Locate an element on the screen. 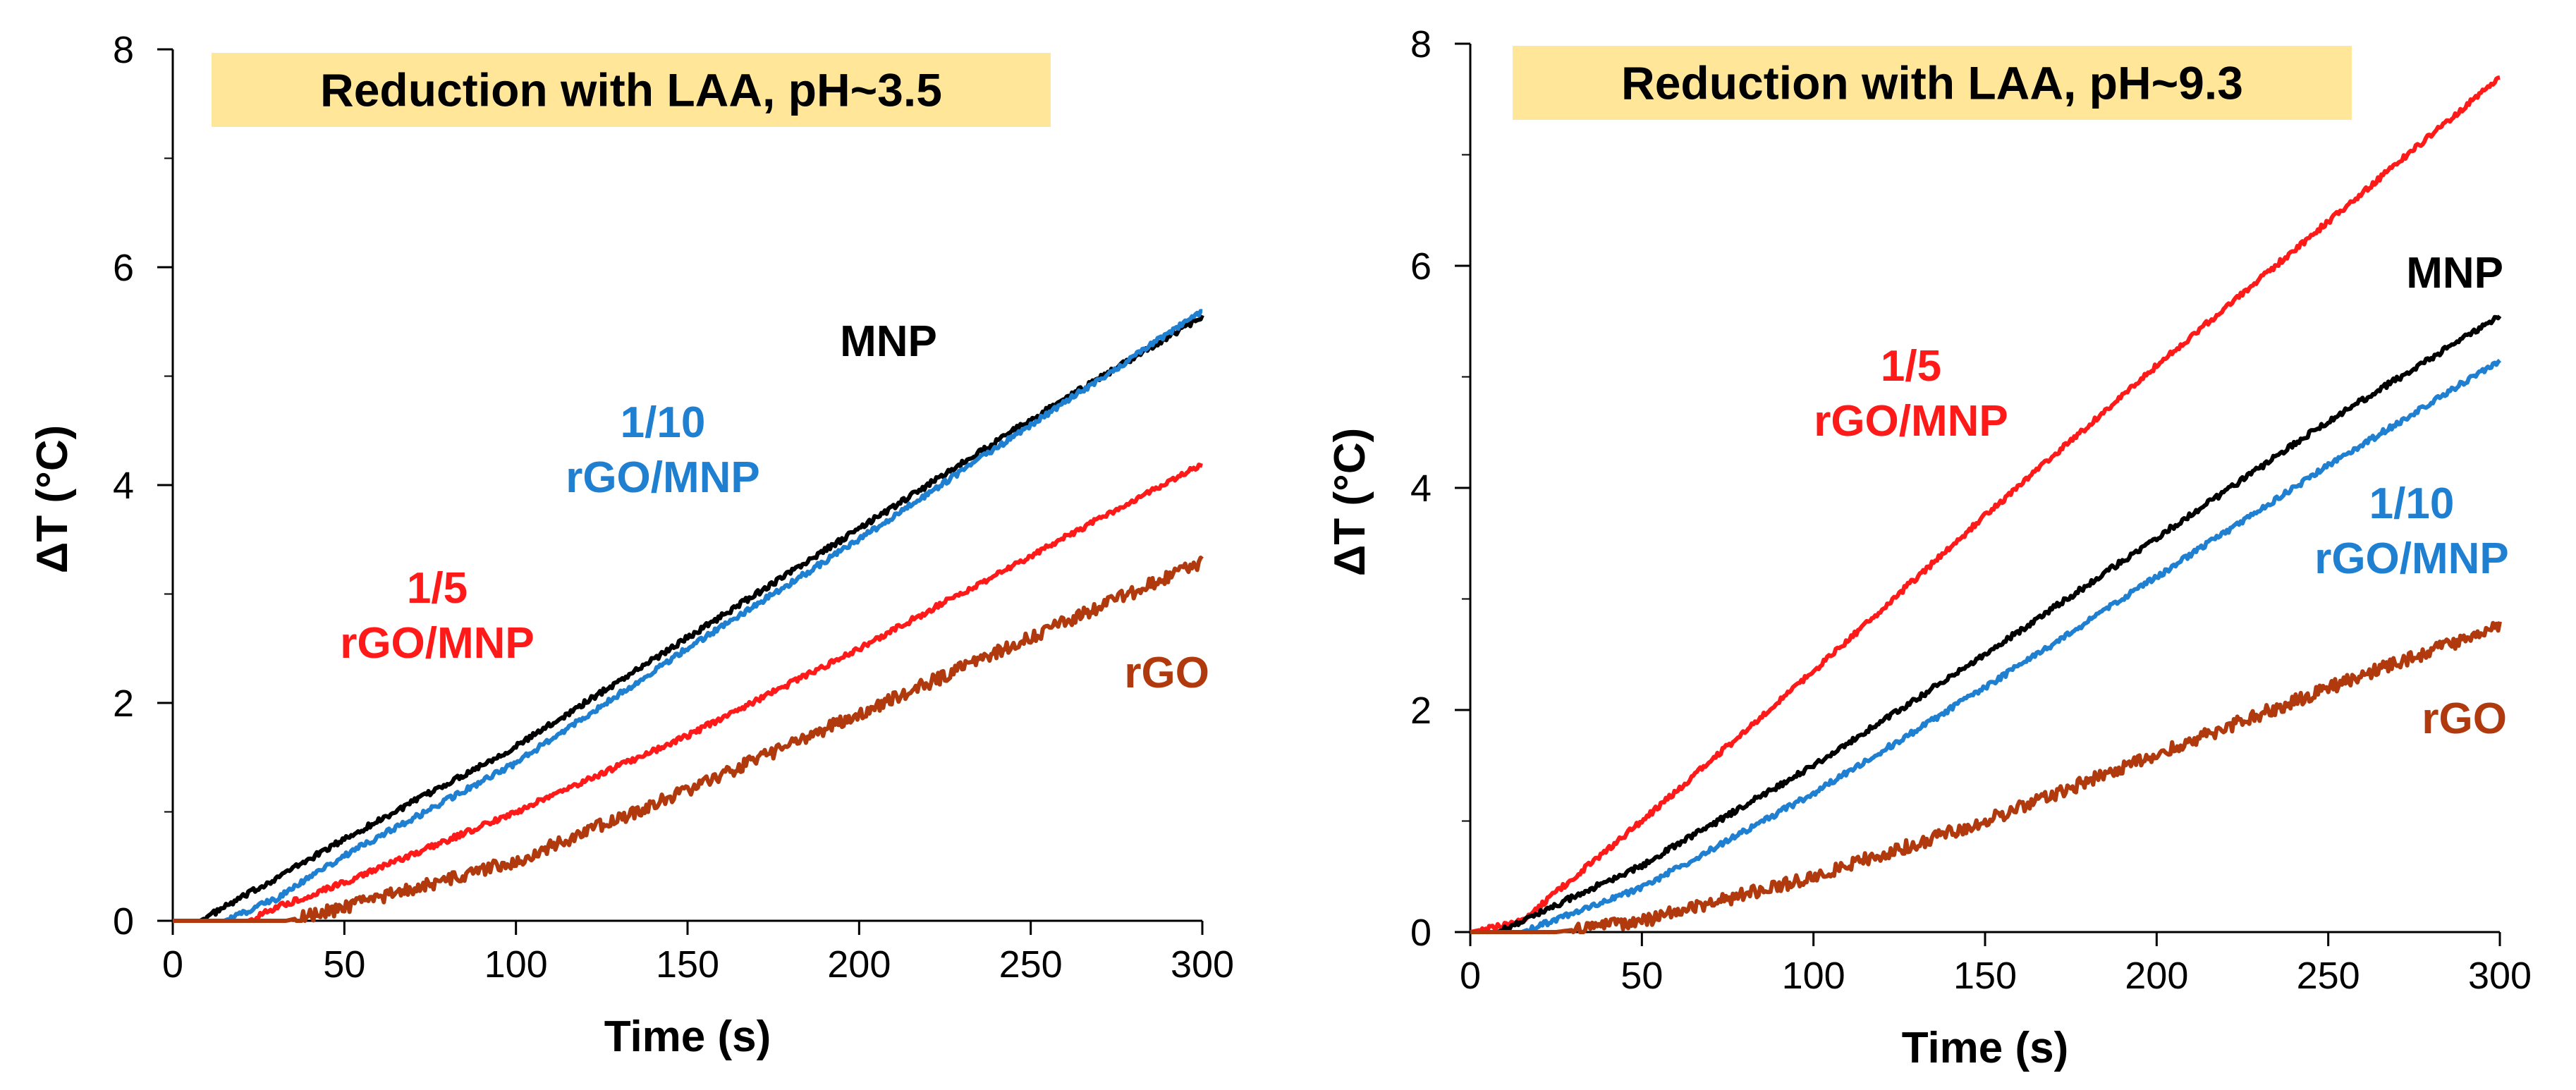 This screenshot has height=1090, width=2576. chart-title: Reduction with LAA, pH~3.5 is located at coordinates (631, 90).